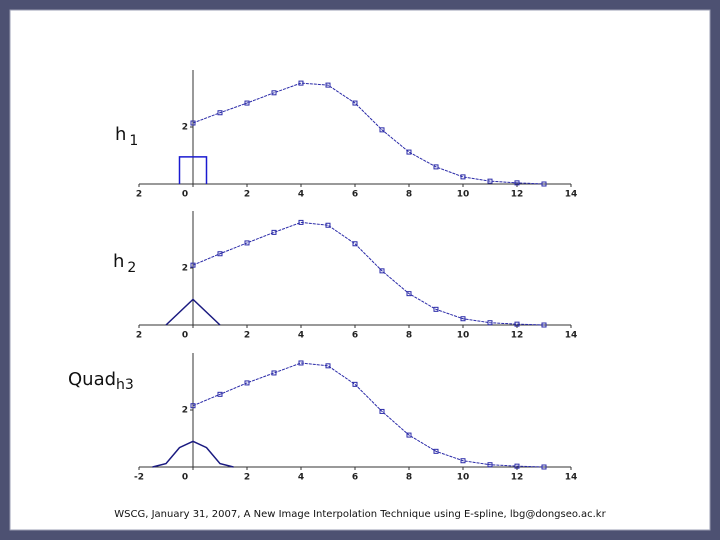 Image resolution: width=720 pixels, height=544 pixels. What do you see at coordinates (133, 141) in the screenshot?
I see `label-subscript: 1` at bounding box center [133, 141].